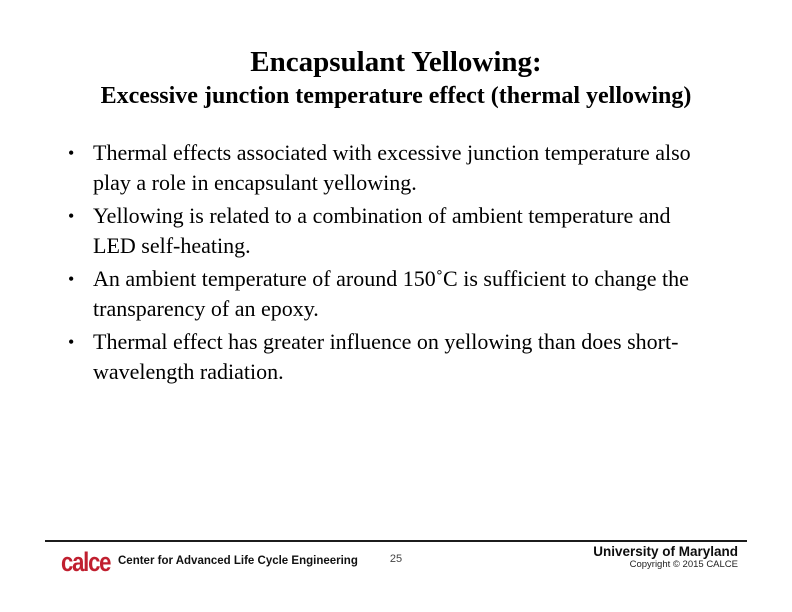 This screenshot has width=792, height=612. What do you see at coordinates (396, 559) in the screenshot?
I see `page-number: 25` at bounding box center [396, 559].